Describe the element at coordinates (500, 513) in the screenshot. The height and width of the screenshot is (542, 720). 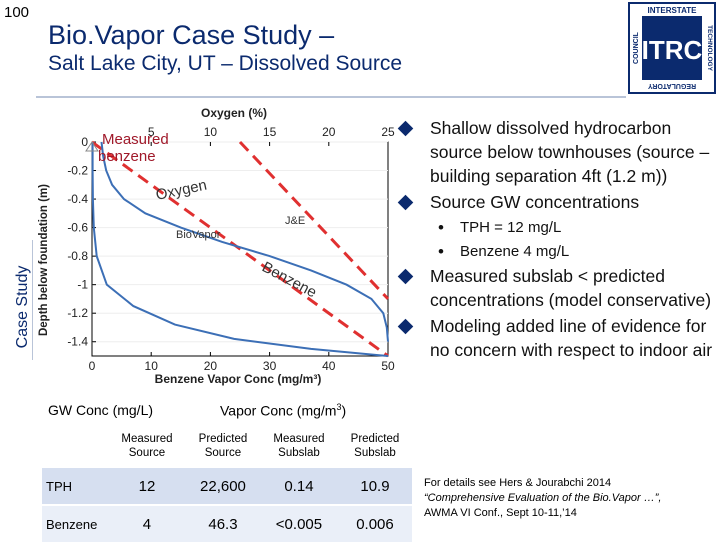
I see `footnote-line3: AWMA VI Conf., Sept 10-11,’14` at that location.